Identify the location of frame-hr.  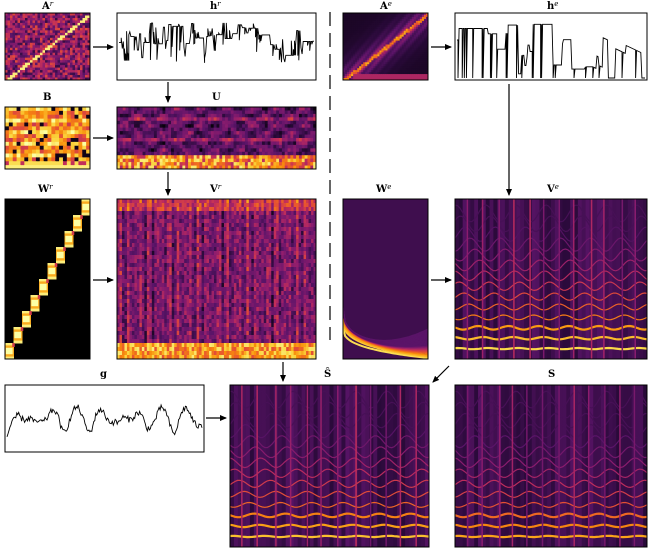
(216, 46).